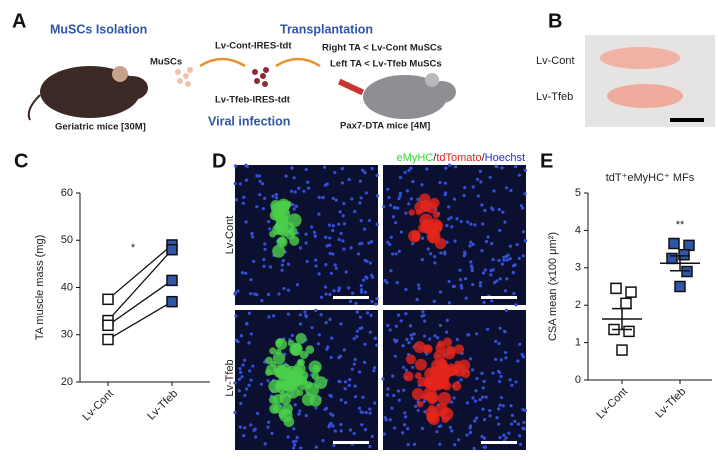 This screenshot has height=460, width=718. I want to click on x-tick-label: Lv-Tfeb, so click(162, 405).